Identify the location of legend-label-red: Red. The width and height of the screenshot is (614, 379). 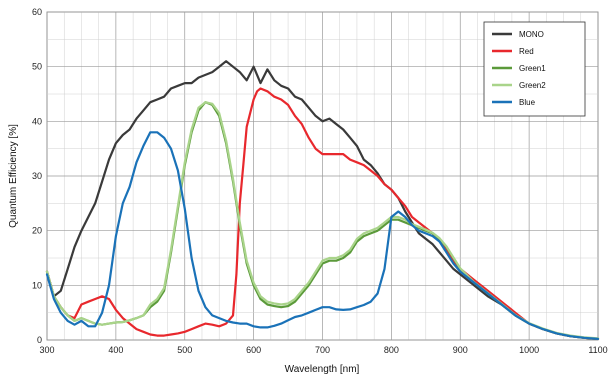
(526, 51).